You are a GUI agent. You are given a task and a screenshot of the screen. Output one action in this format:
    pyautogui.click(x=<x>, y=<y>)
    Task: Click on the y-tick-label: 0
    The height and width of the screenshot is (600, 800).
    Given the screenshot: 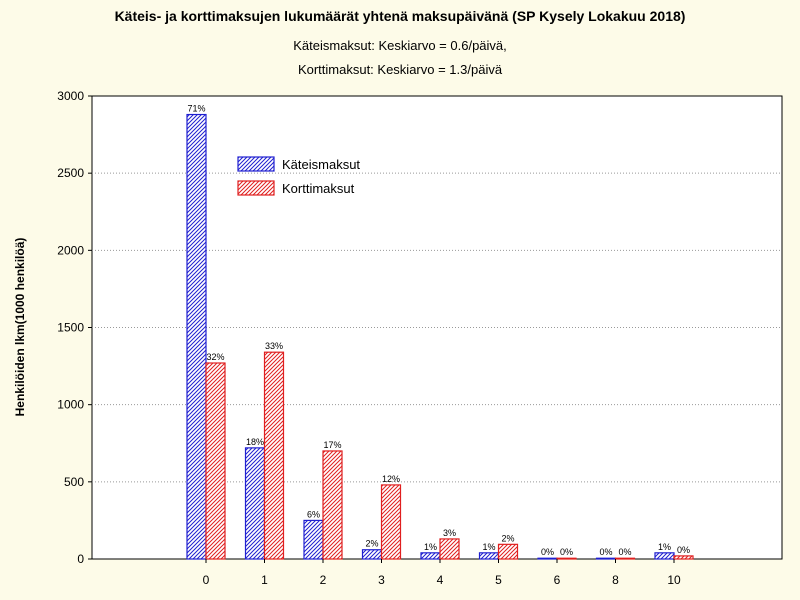 What is the action you would take?
    pyautogui.click(x=80, y=559)
    